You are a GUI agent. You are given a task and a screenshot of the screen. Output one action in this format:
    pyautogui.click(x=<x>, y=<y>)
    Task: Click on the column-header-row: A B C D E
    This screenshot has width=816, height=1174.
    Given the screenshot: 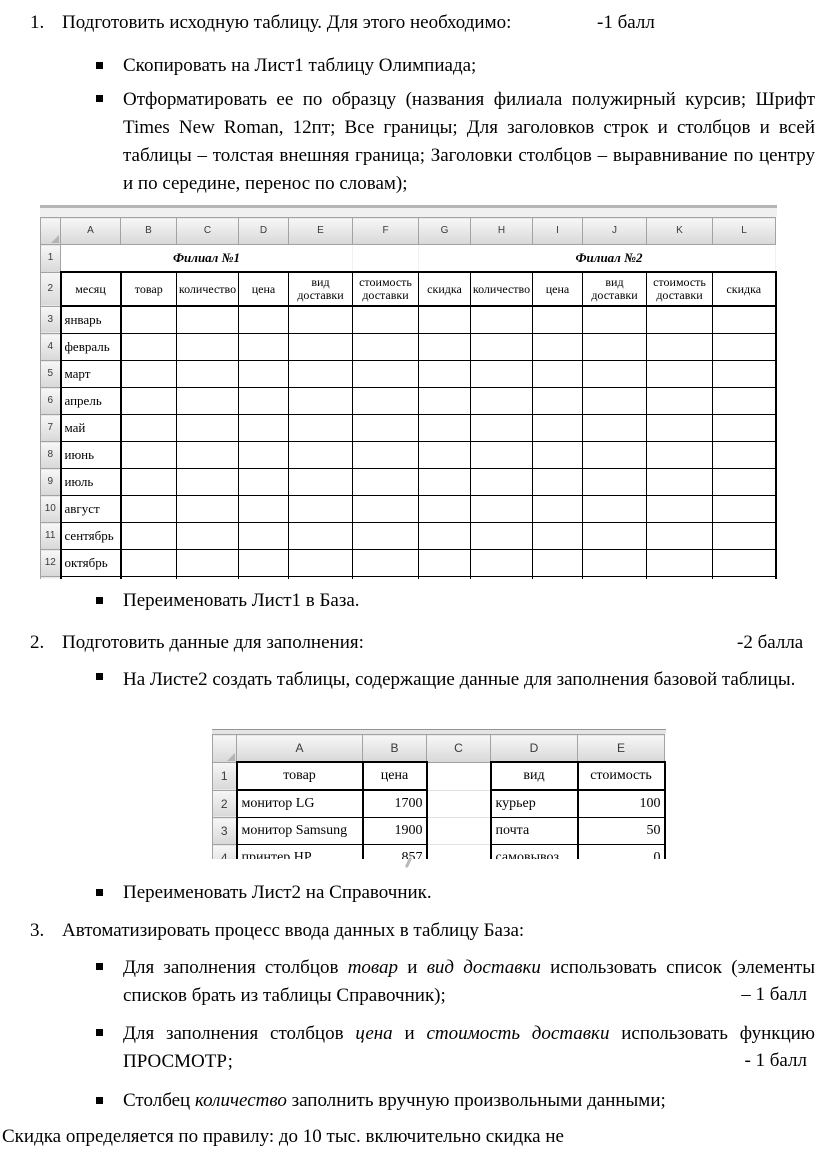 What is the action you would take?
    pyautogui.click(x=438, y=748)
    